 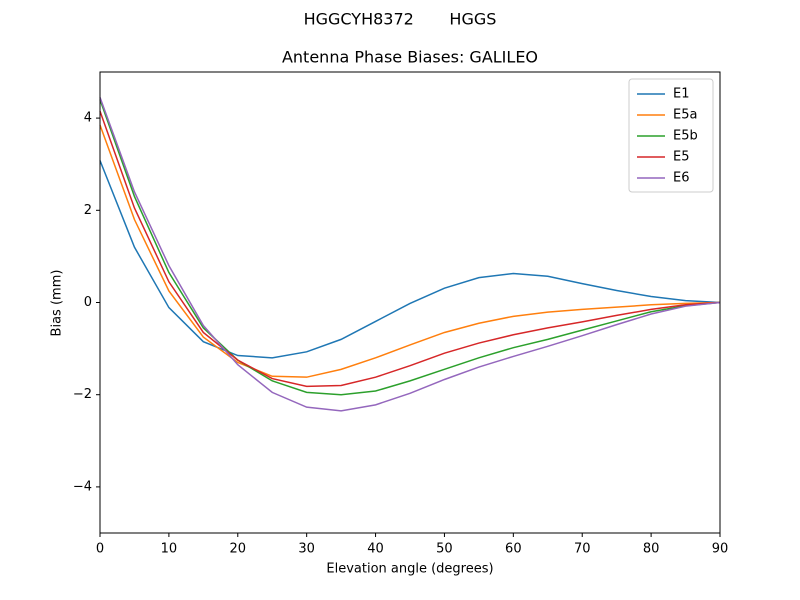 I want to click on legend-label: E5b, so click(x=685, y=136).